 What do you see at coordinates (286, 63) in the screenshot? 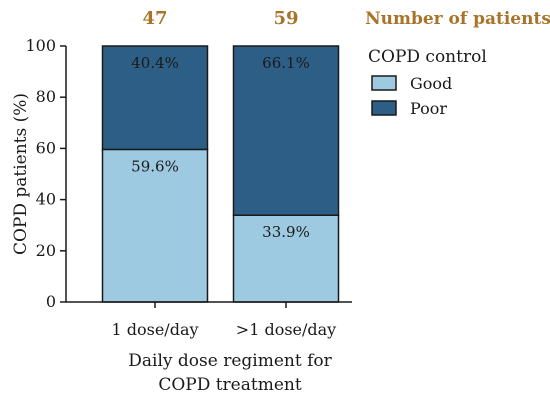
I see `data-label-poor: 66.1%` at bounding box center [286, 63].